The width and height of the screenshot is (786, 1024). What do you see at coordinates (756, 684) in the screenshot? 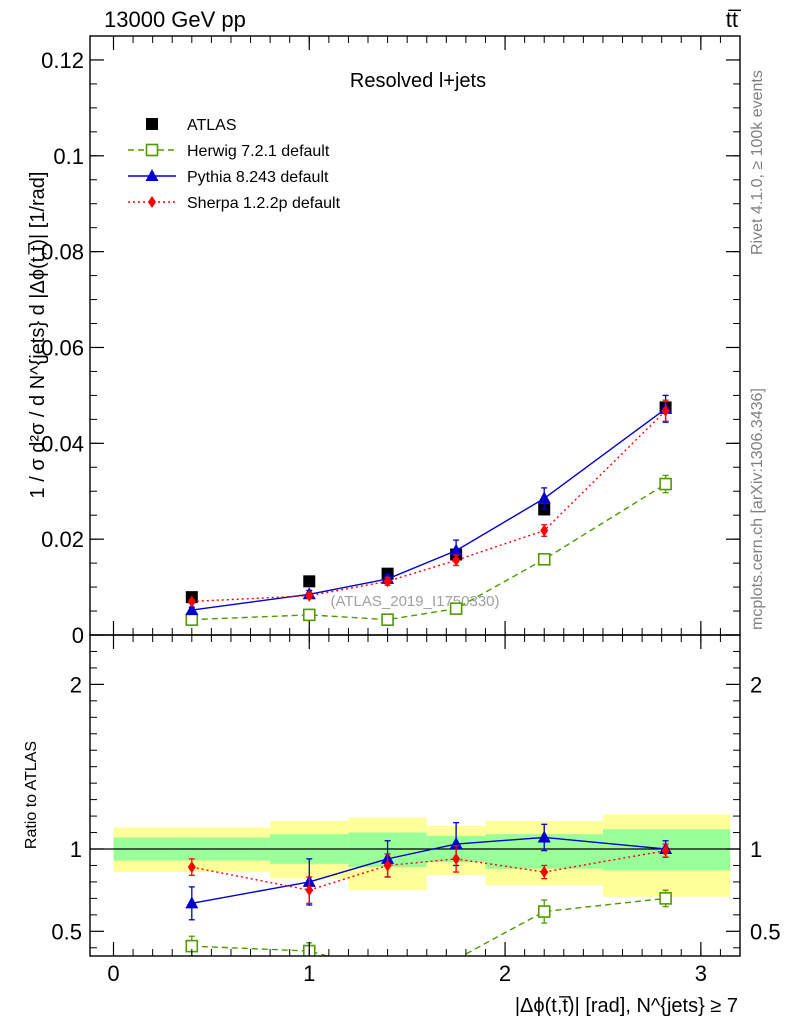
I see `ratio-ytick-label-right: 2` at bounding box center [756, 684].